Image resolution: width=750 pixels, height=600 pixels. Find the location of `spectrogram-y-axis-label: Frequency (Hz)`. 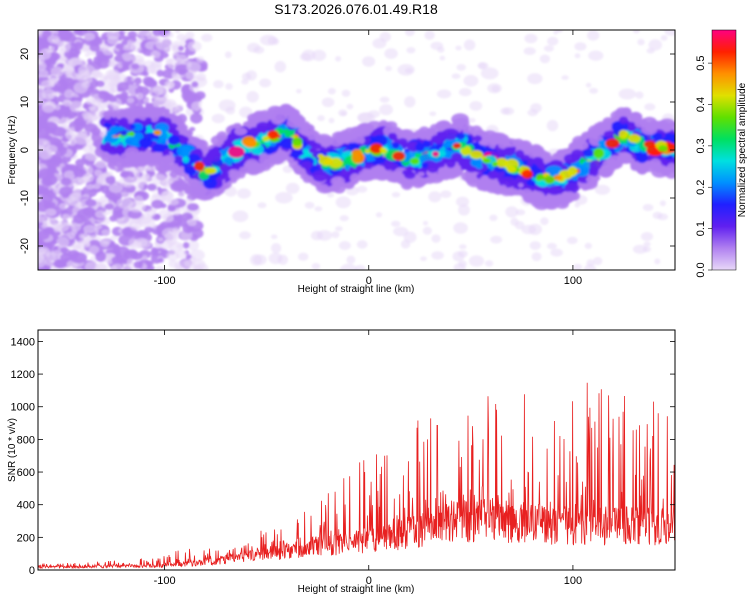

spectrogram-y-axis-label: Frequency (Hz) is located at coordinates (12, 150).